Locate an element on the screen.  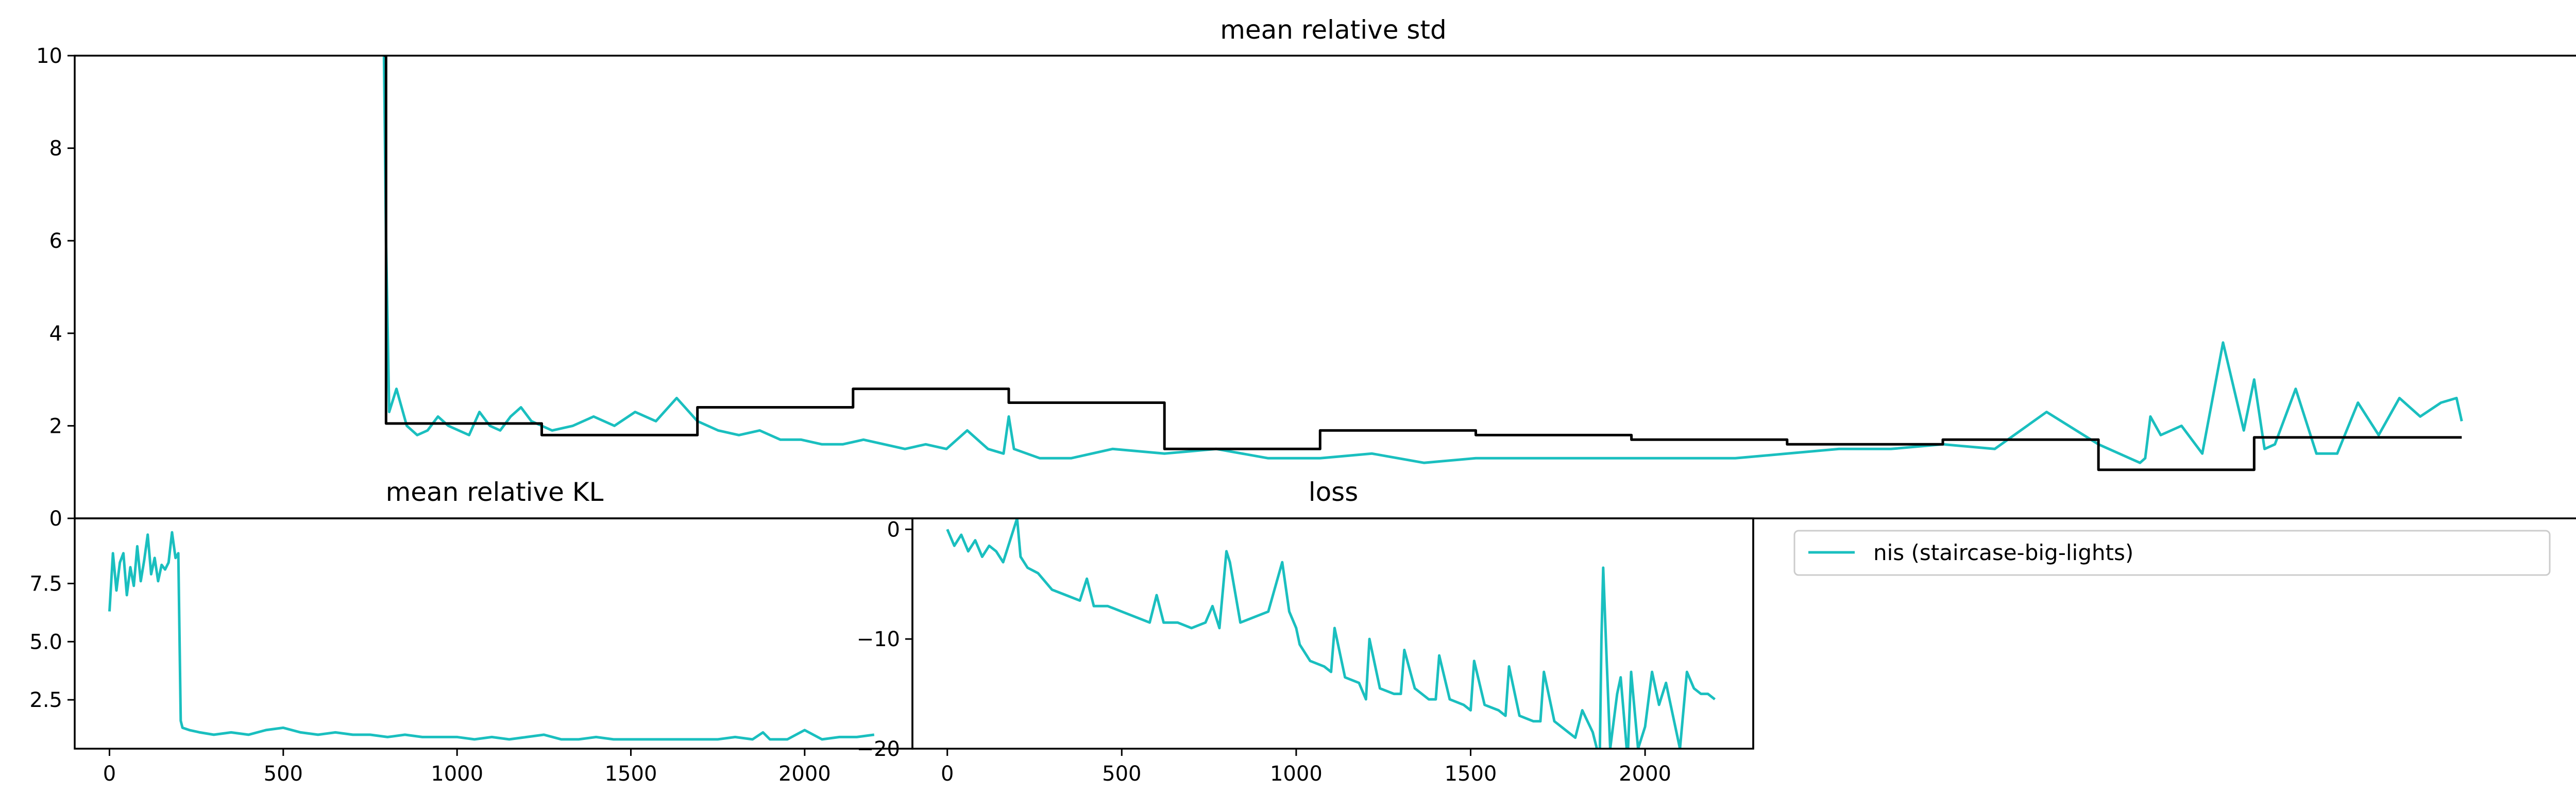
loss-y-tick-label: −20 is located at coordinates (878, 749).